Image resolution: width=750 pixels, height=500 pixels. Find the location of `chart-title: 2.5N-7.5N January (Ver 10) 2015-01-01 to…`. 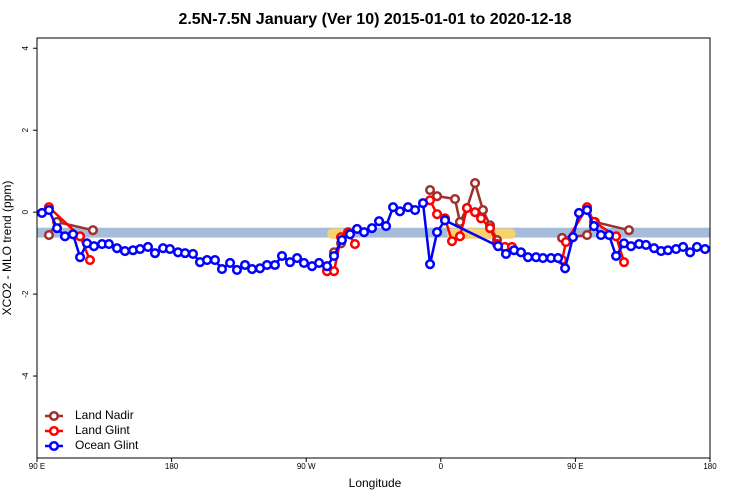

chart-title: 2.5N-7.5N January (Ver 10) 2015-01-01 to… is located at coordinates (374, 19).